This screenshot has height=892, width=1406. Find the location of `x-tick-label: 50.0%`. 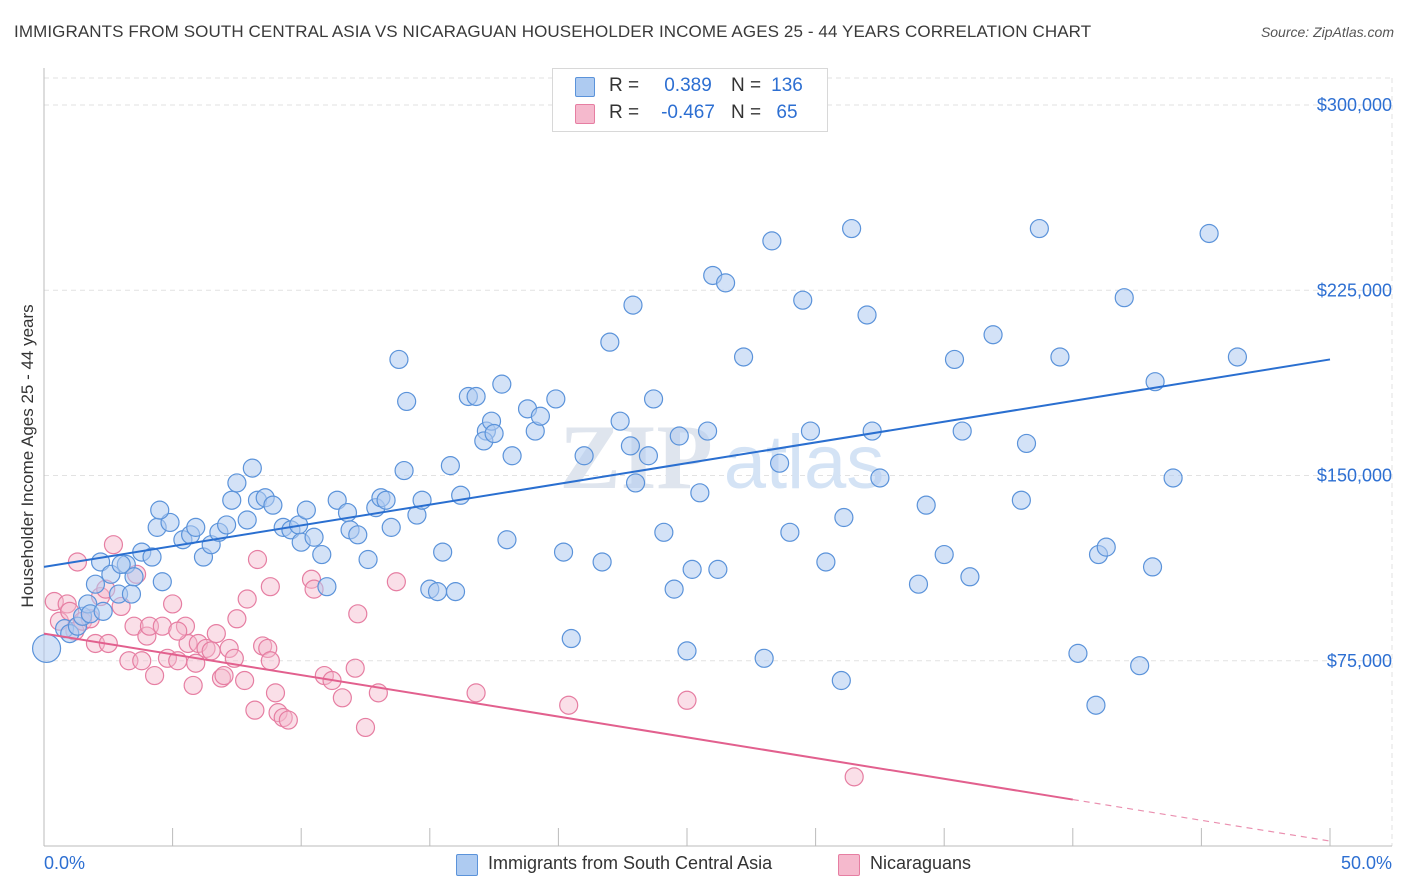

x-tick-label: 50.0% is located at coordinates (1366, 863).